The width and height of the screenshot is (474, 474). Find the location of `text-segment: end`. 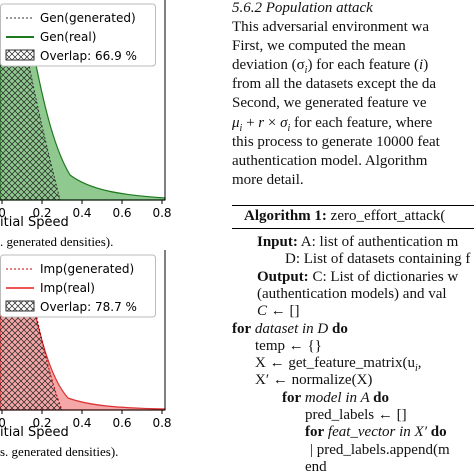

text-segment: end is located at coordinates (316, 466).